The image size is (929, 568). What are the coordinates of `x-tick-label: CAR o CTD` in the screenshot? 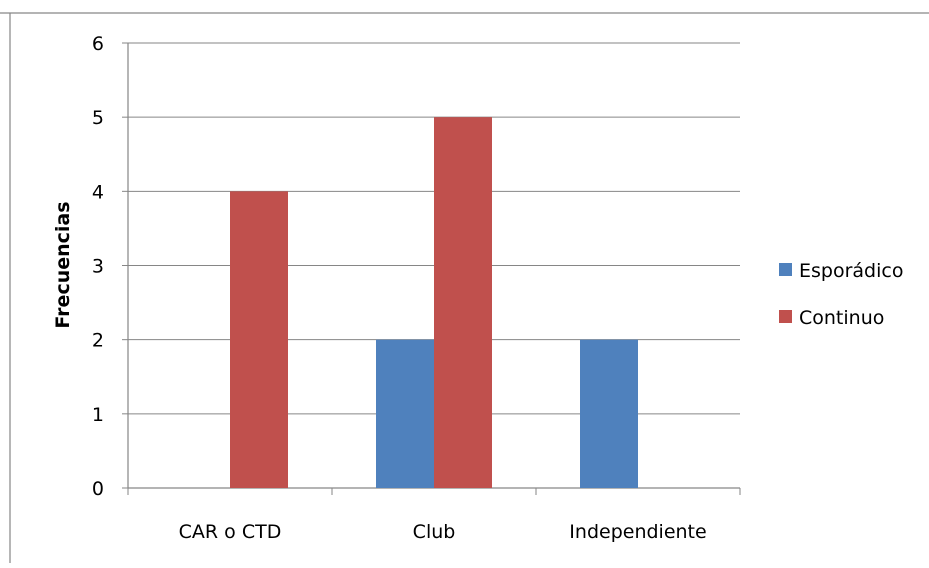 It's located at (230, 532).